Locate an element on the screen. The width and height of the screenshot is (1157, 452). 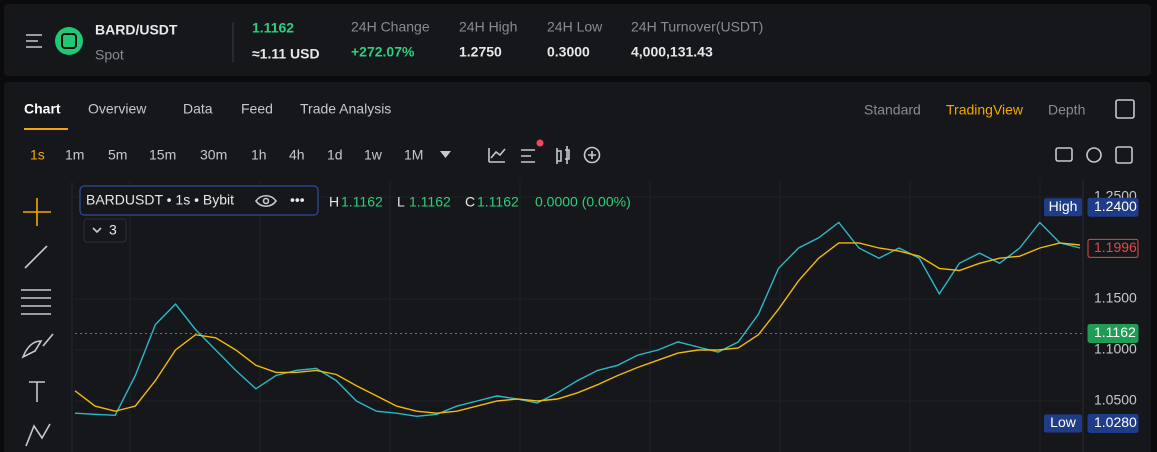
indicator-chevron is located at coordinates (97, 230).